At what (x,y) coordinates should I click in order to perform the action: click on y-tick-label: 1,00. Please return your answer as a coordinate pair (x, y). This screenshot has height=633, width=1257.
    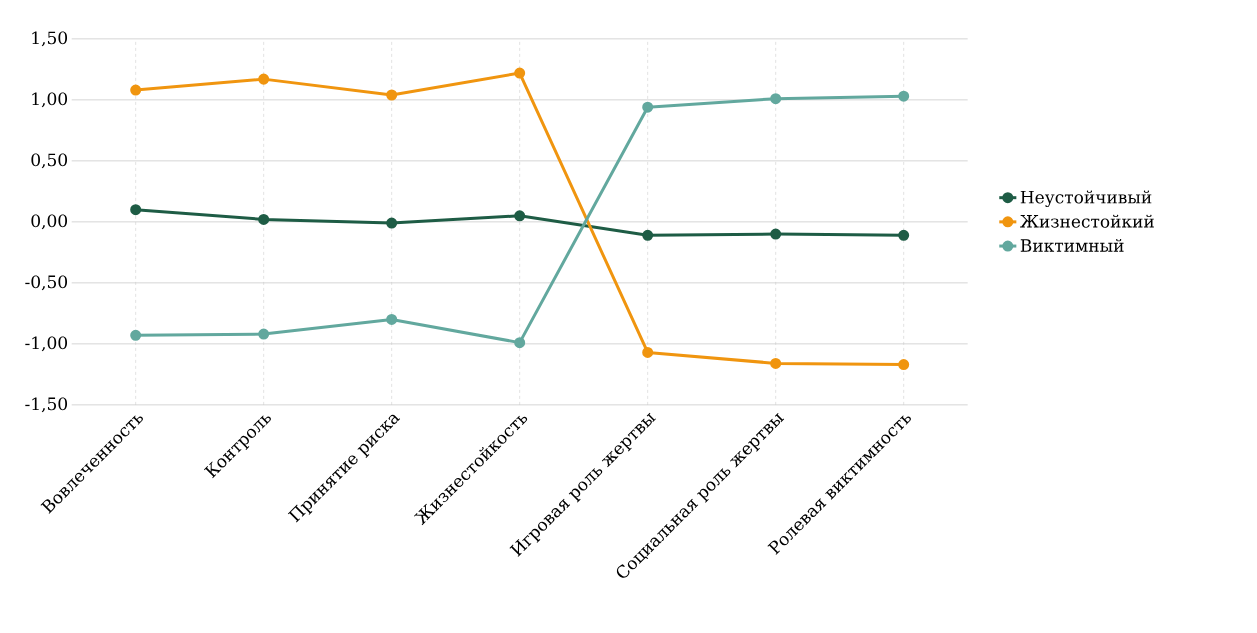
    Looking at the image, I should click on (50, 100).